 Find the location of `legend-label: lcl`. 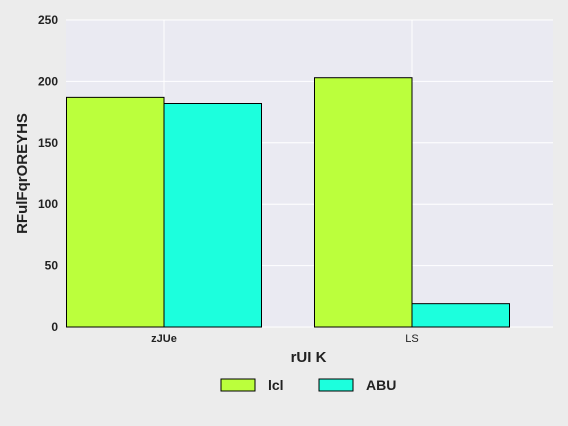

legend-label: lcl is located at coordinates (276, 385).